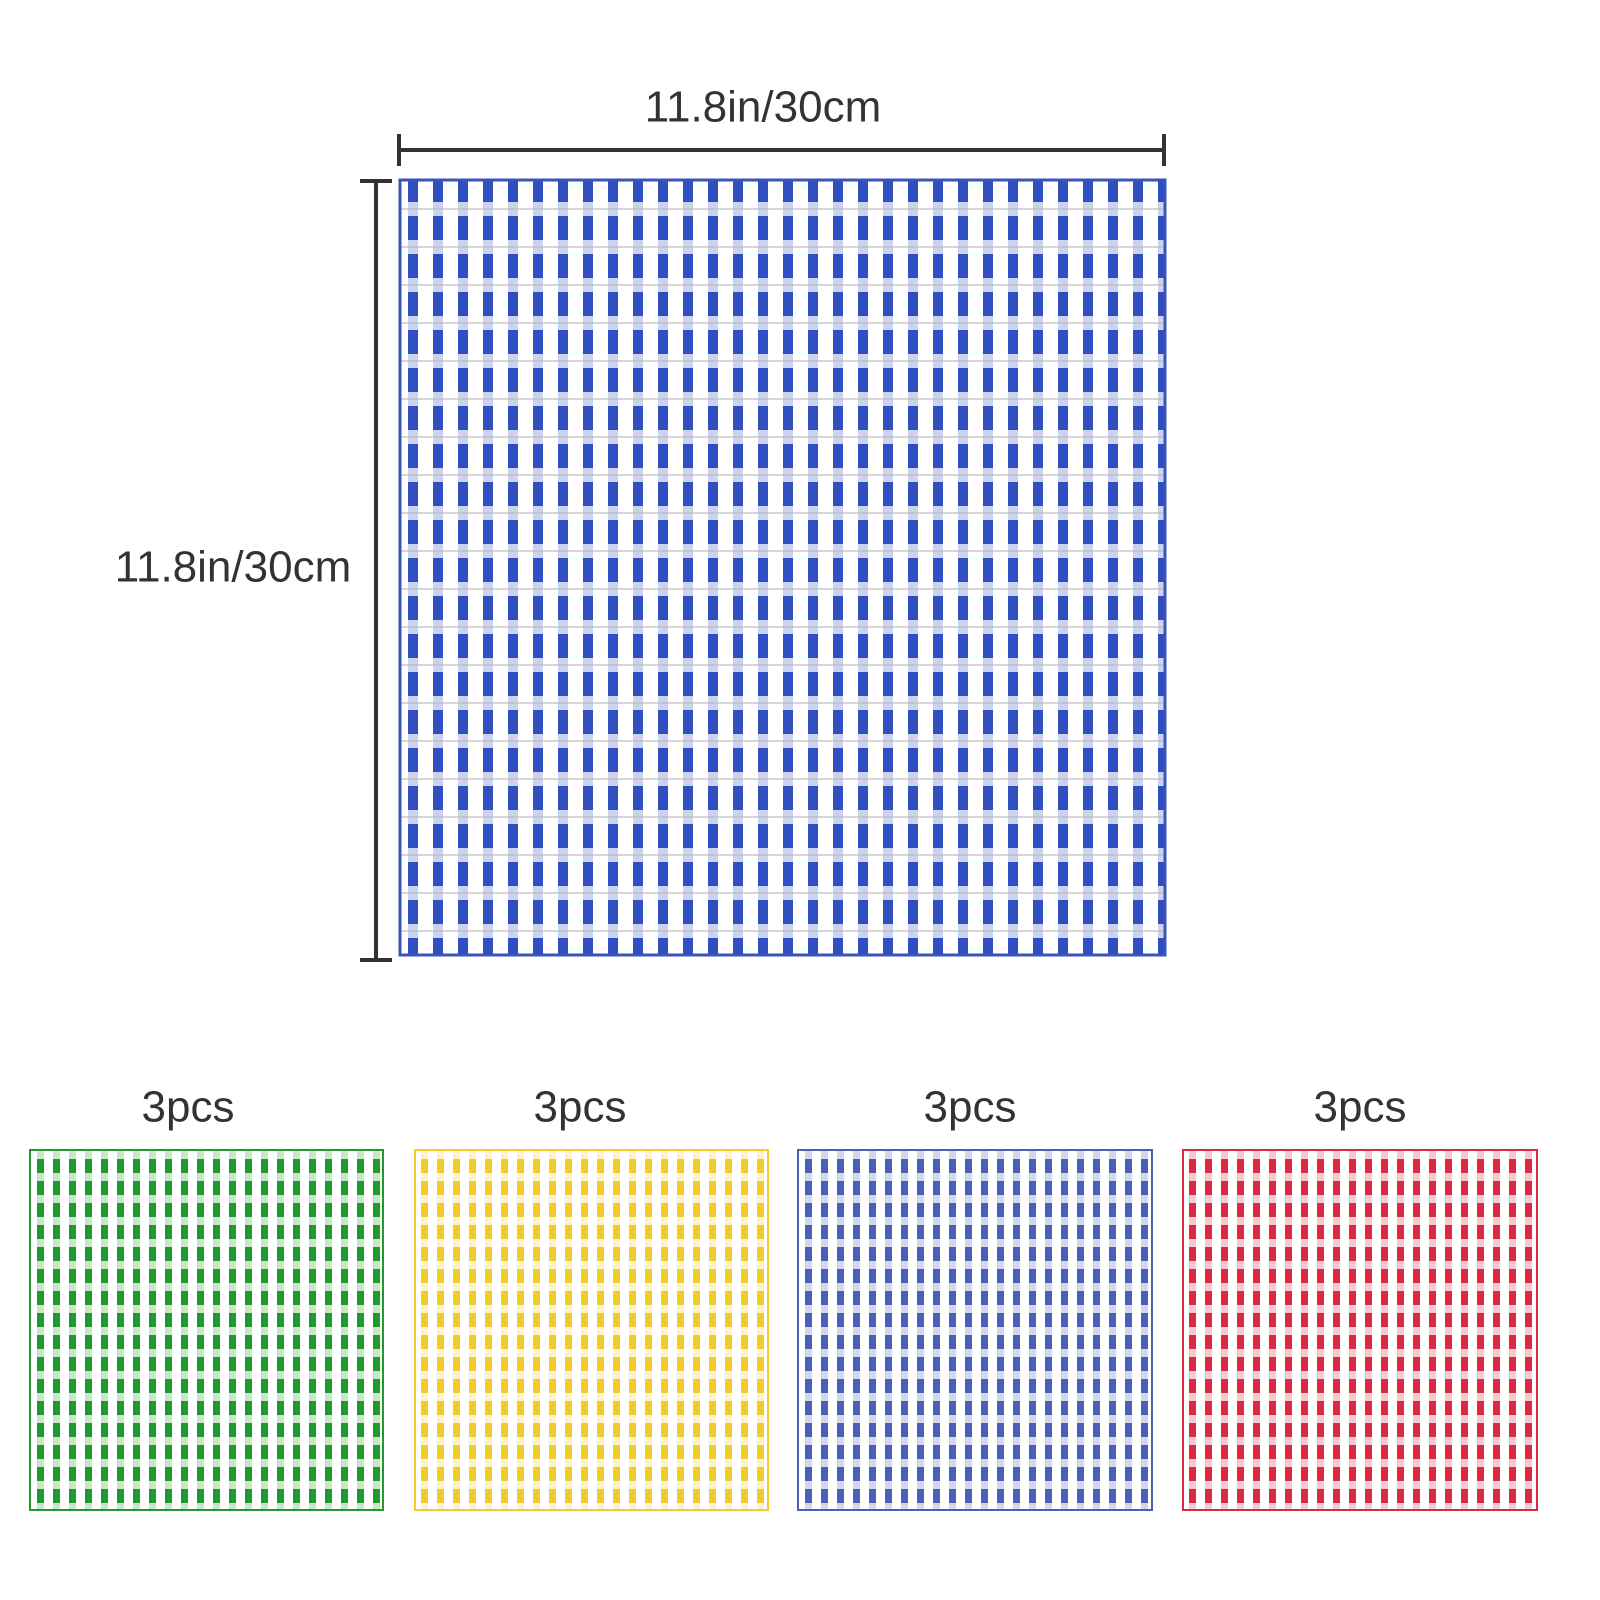 The width and height of the screenshot is (1600, 1600). What do you see at coordinates (206, 1330) in the screenshot?
I see `green-towel` at bounding box center [206, 1330].